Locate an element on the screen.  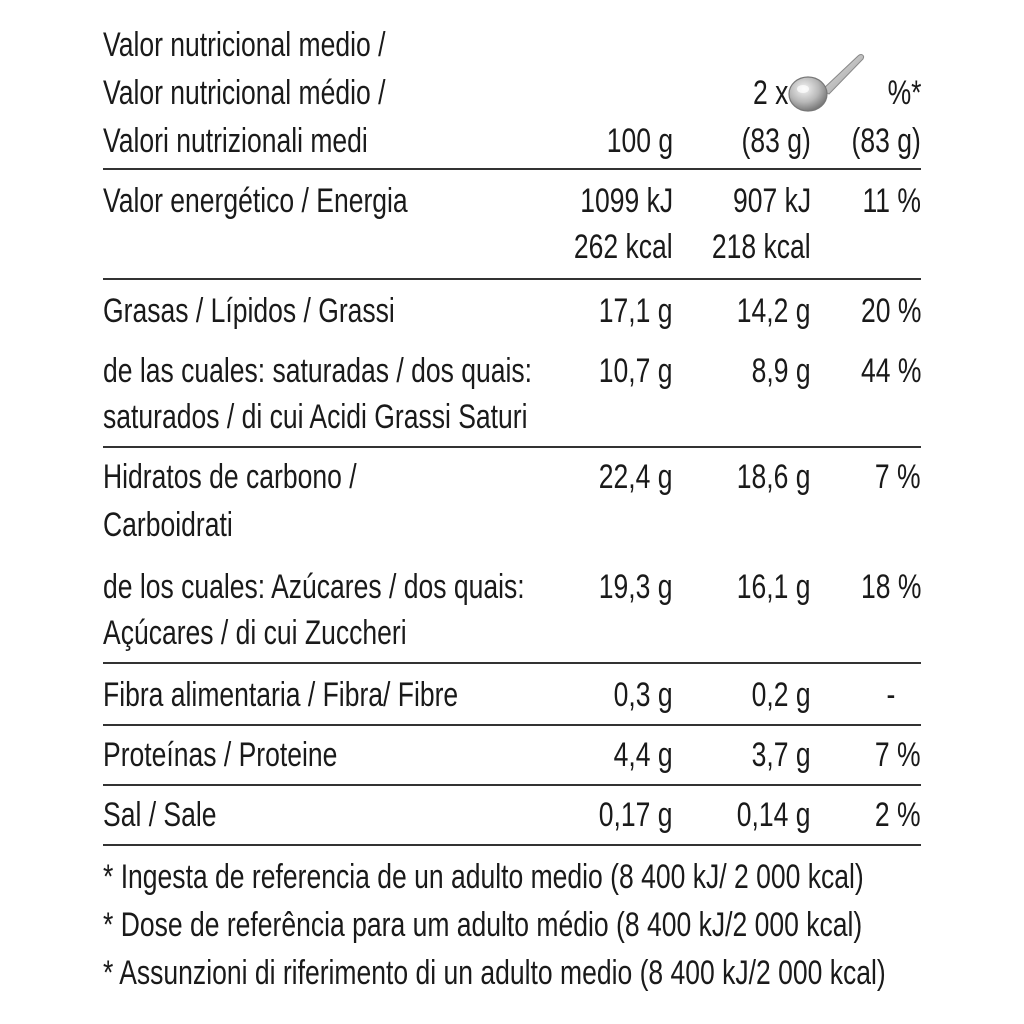
value-per-portion: 3,7 g is located at coordinates (781, 755).